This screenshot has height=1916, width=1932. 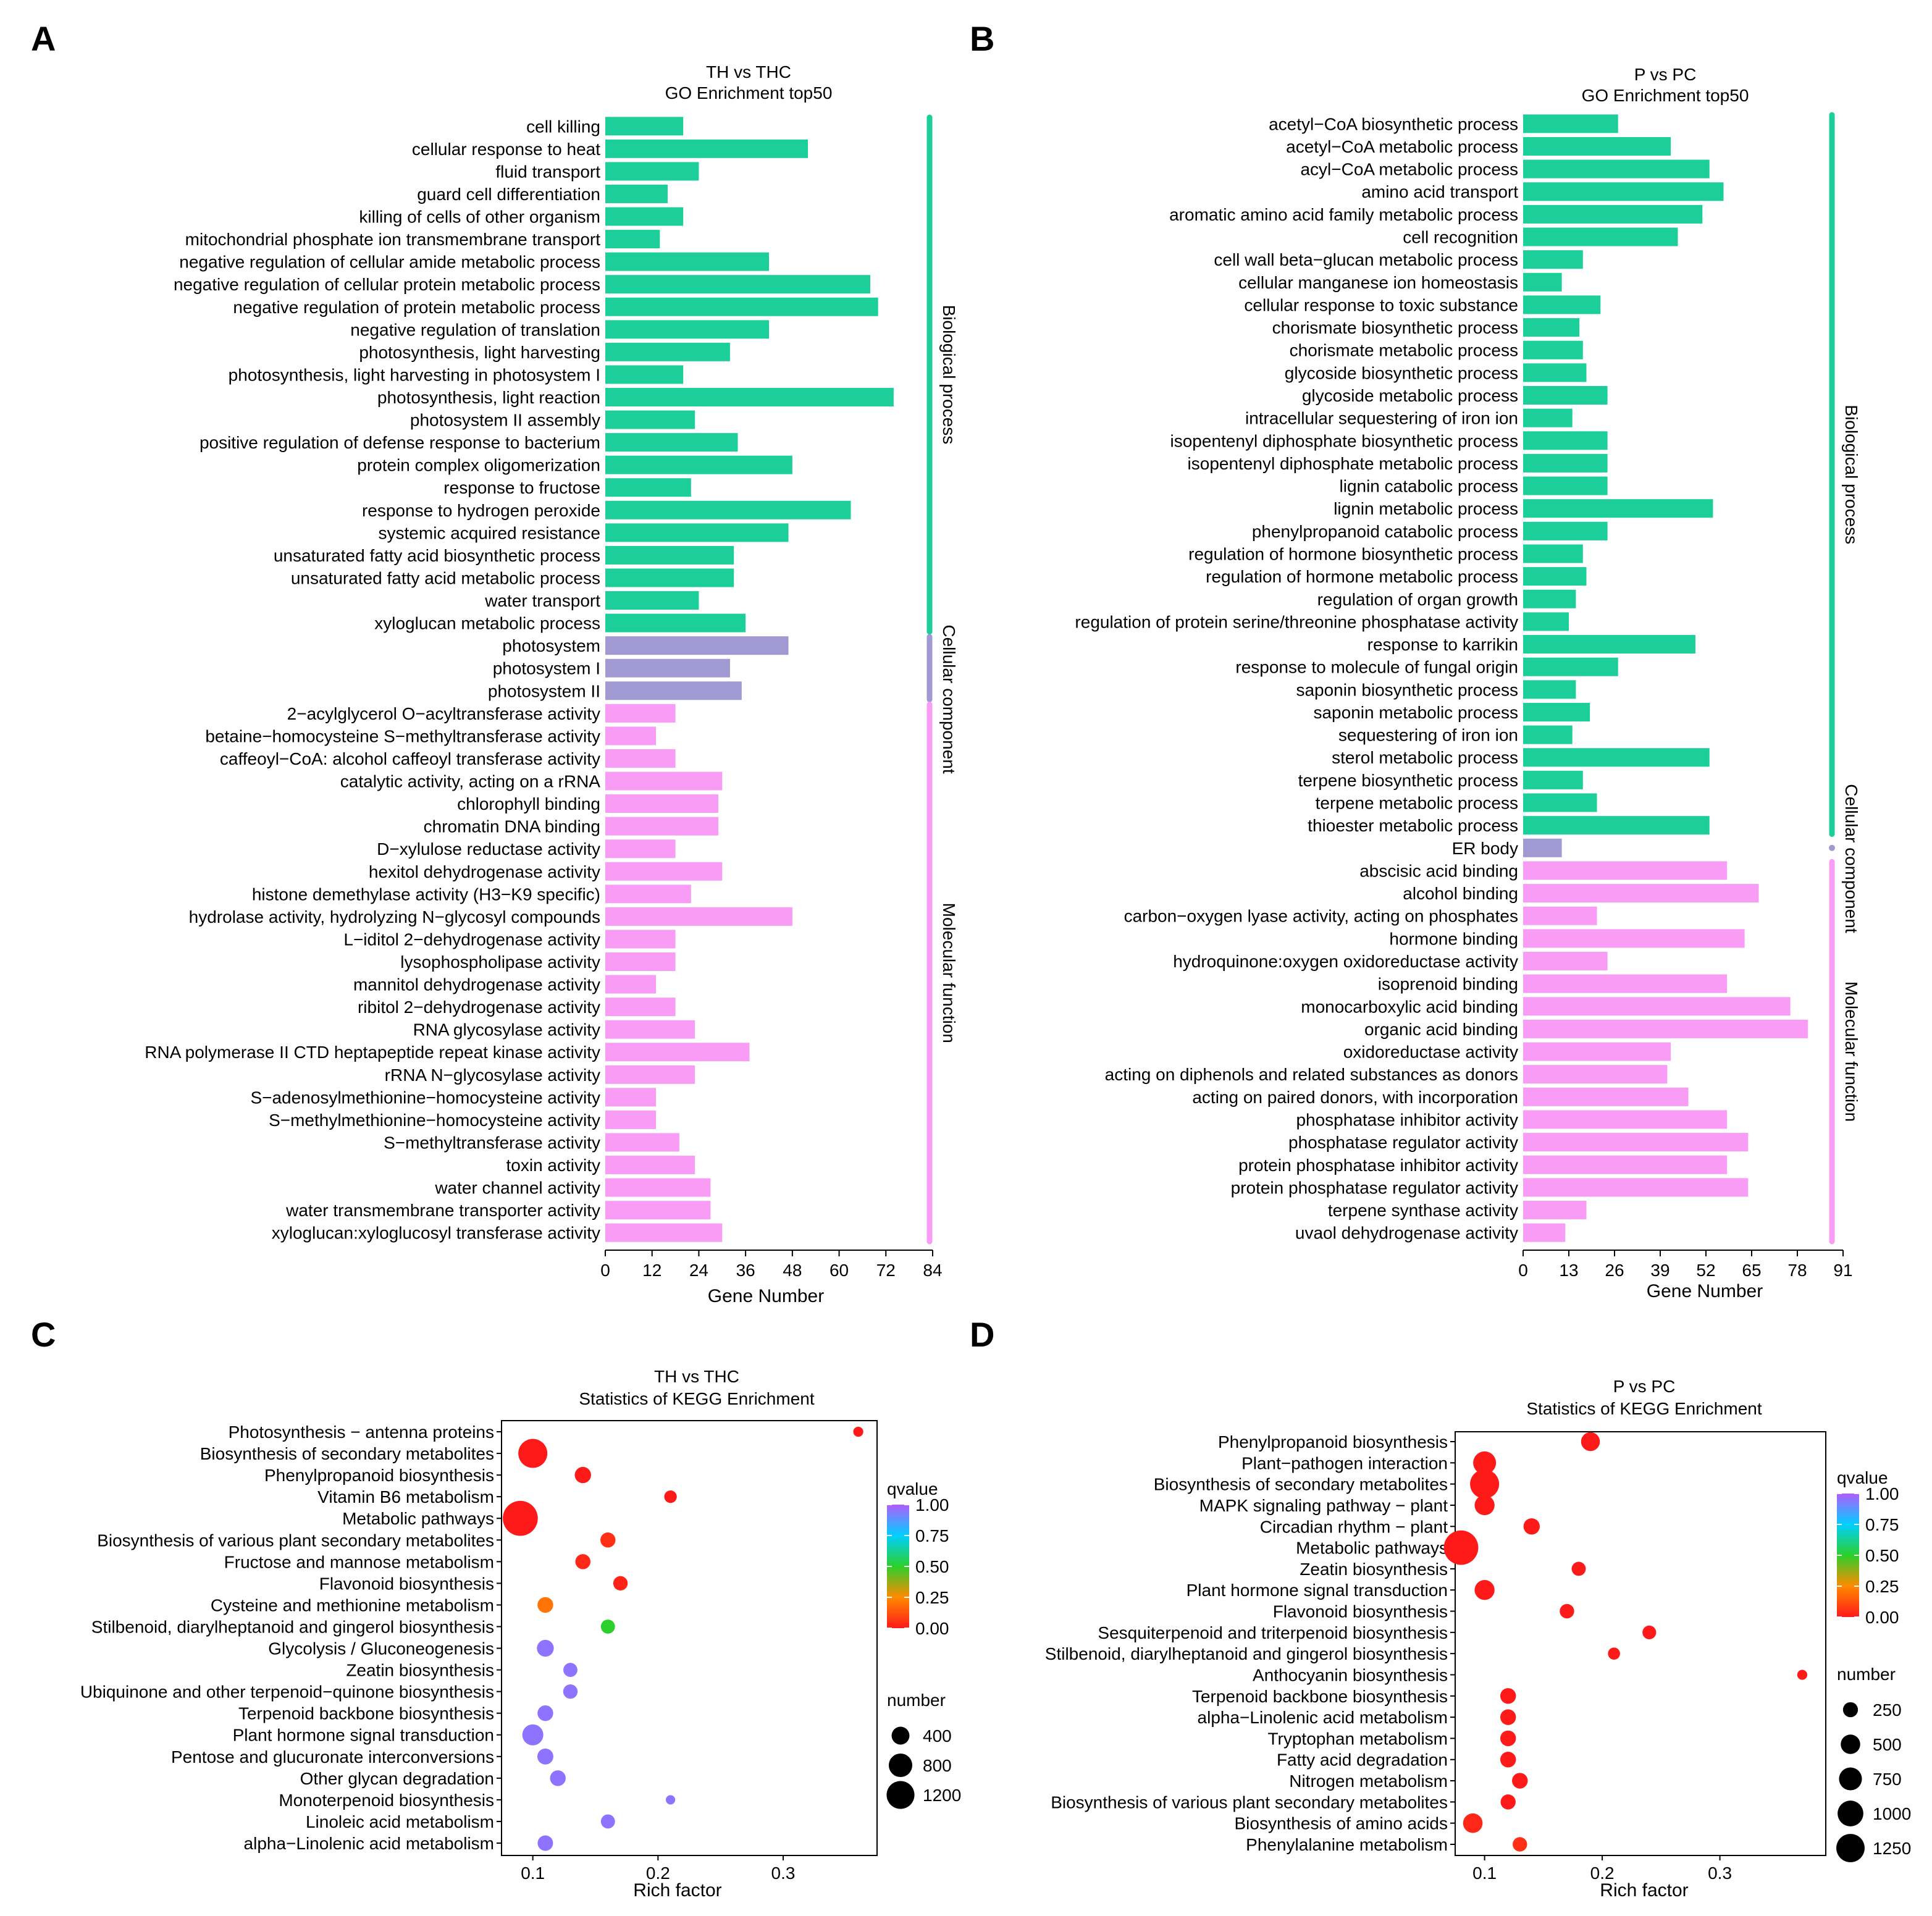 What do you see at coordinates (471, 781) in the screenshot?
I see `category-label: catalytic activity, acting on a rRNA` at bounding box center [471, 781].